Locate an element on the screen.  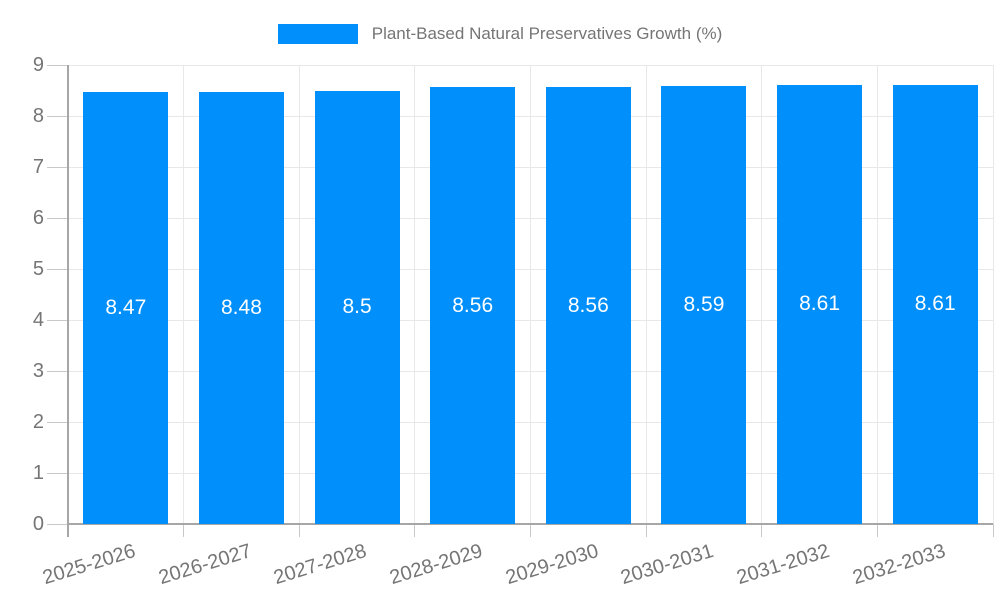
bar-value-label: 8.5 is located at coordinates (357, 307).